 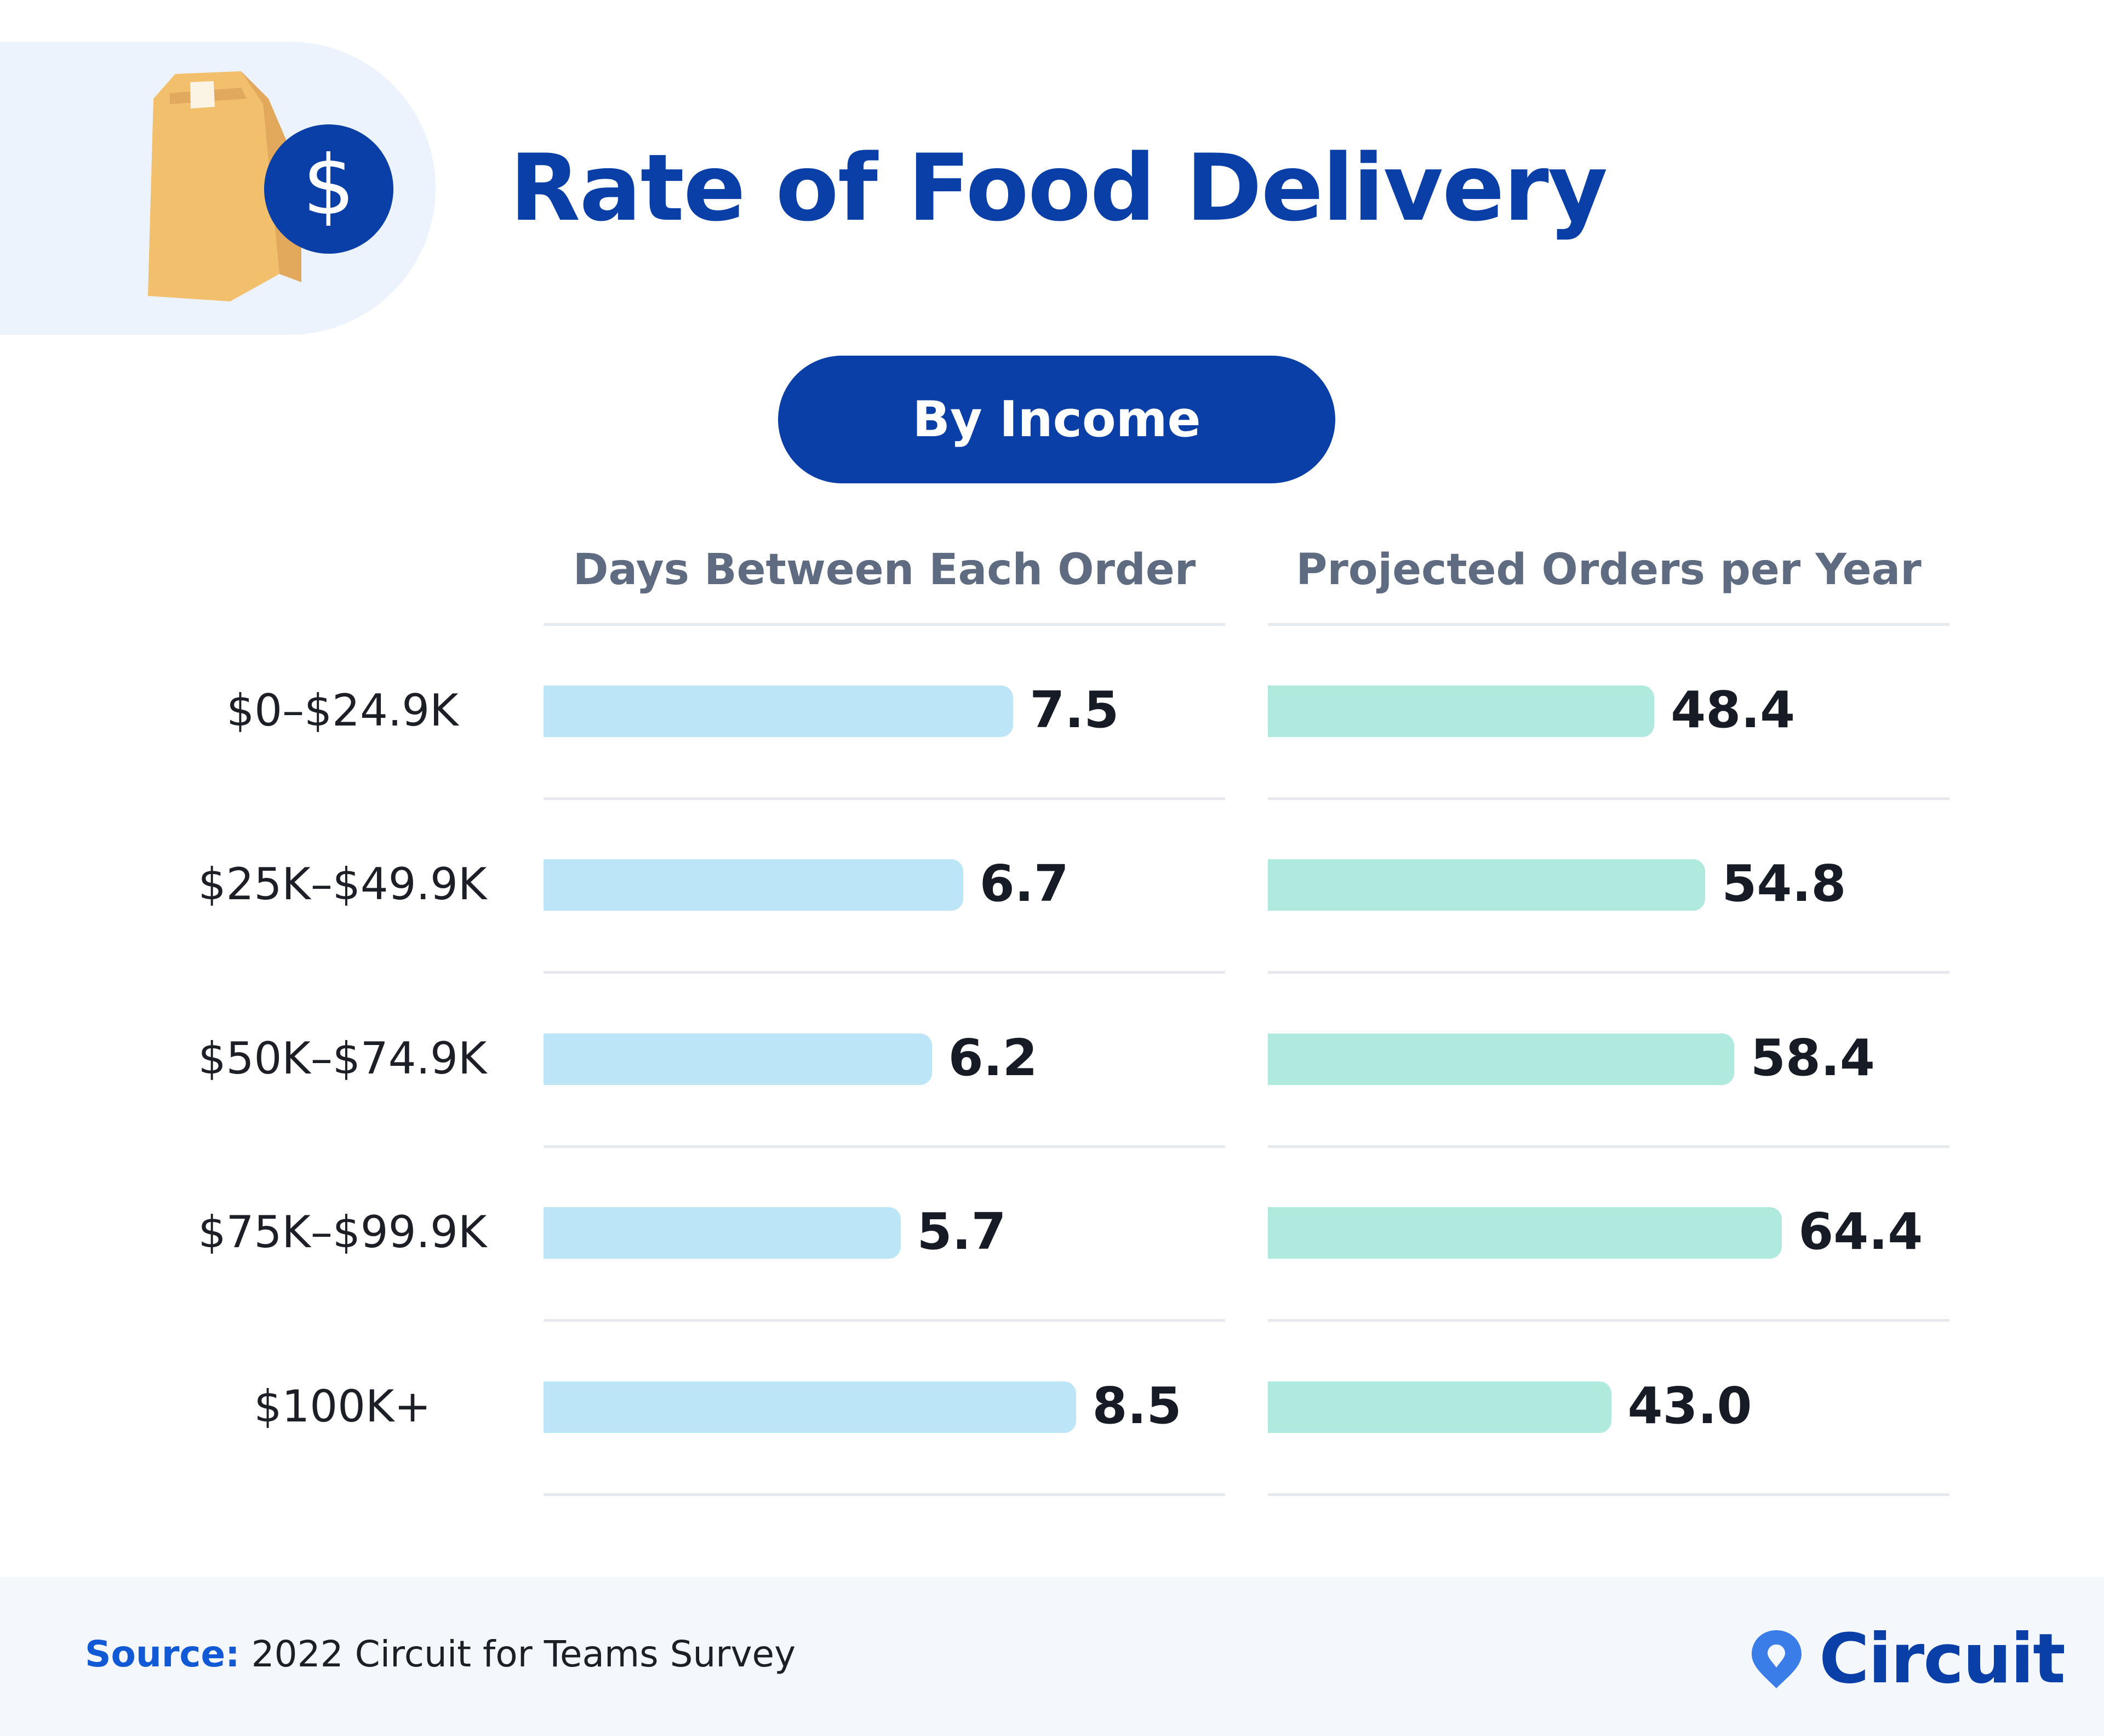 I want to click on map-pin-icon, so click(x=1777, y=1659).